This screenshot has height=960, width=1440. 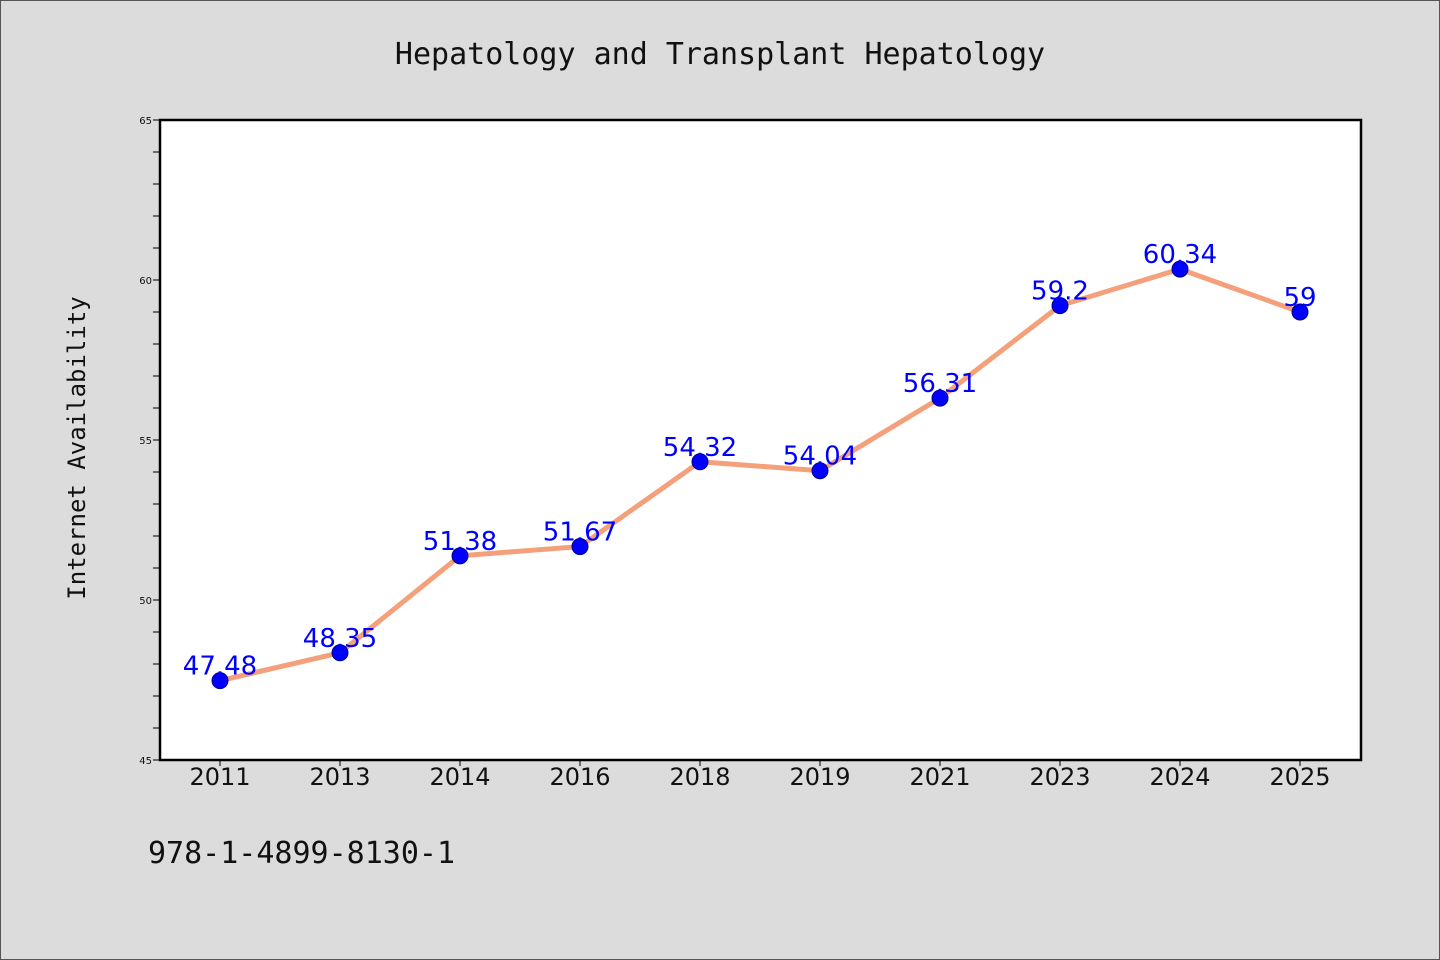 What do you see at coordinates (145, 761) in the screenshot?
I see `y-tick-label: 45` at bounding box center [145, 761].